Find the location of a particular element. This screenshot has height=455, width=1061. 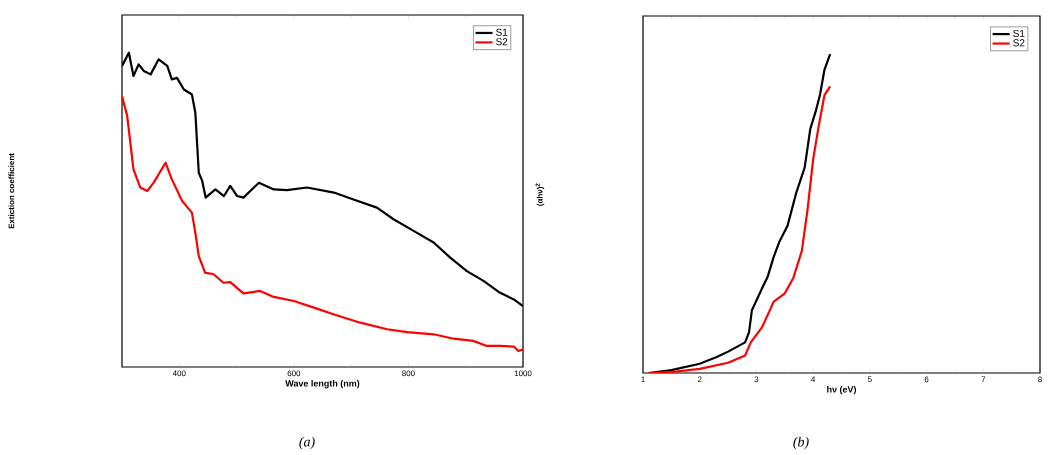

x-axis-title: hν (eV) is located at coordinates (842, 390).